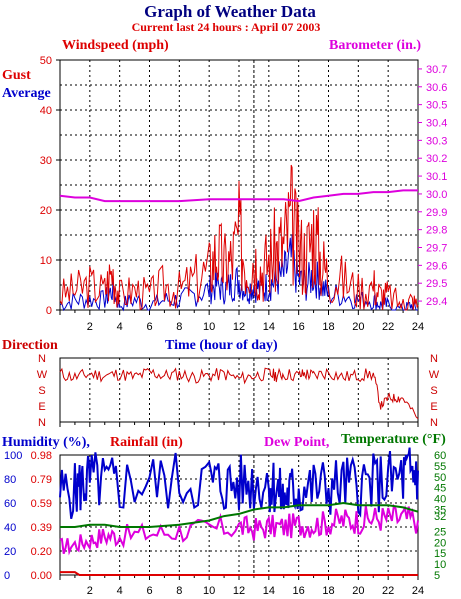 The image size is (461, 599). Describe the element at coordinates (440, 489) in the screenshot. I see `temperature-tick-label: 45` at that location.